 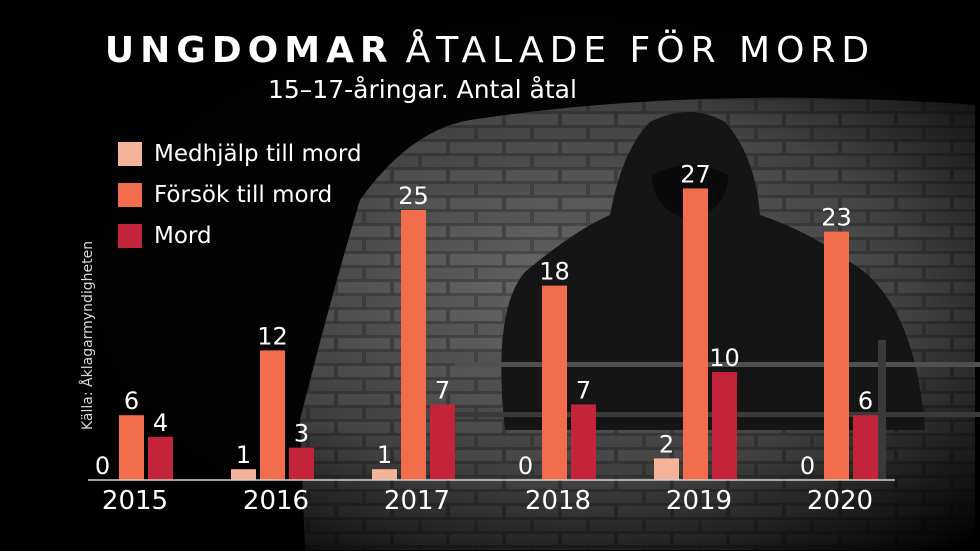 What do you see at coordinates (442, 390) in the screenshot?
I see `data-label-2017-series-2: 7` at bounding box center [442, 390].